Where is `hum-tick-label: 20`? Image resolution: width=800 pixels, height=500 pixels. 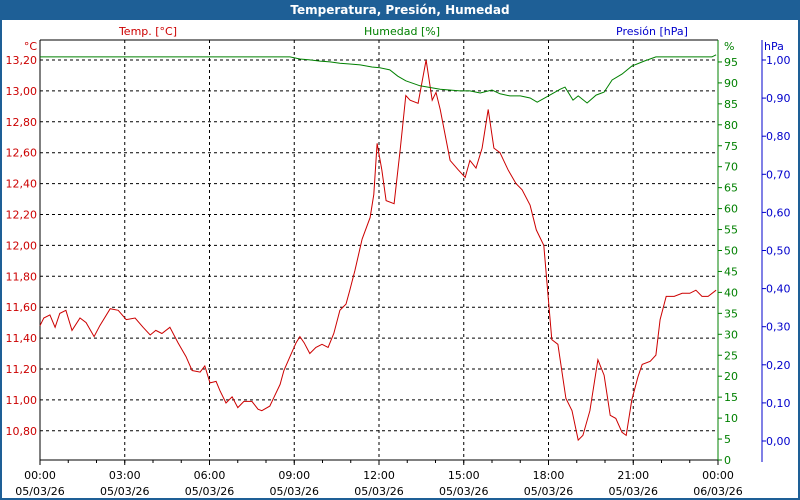 hum-tick-label: 20 is located at coordinates (731, 376).